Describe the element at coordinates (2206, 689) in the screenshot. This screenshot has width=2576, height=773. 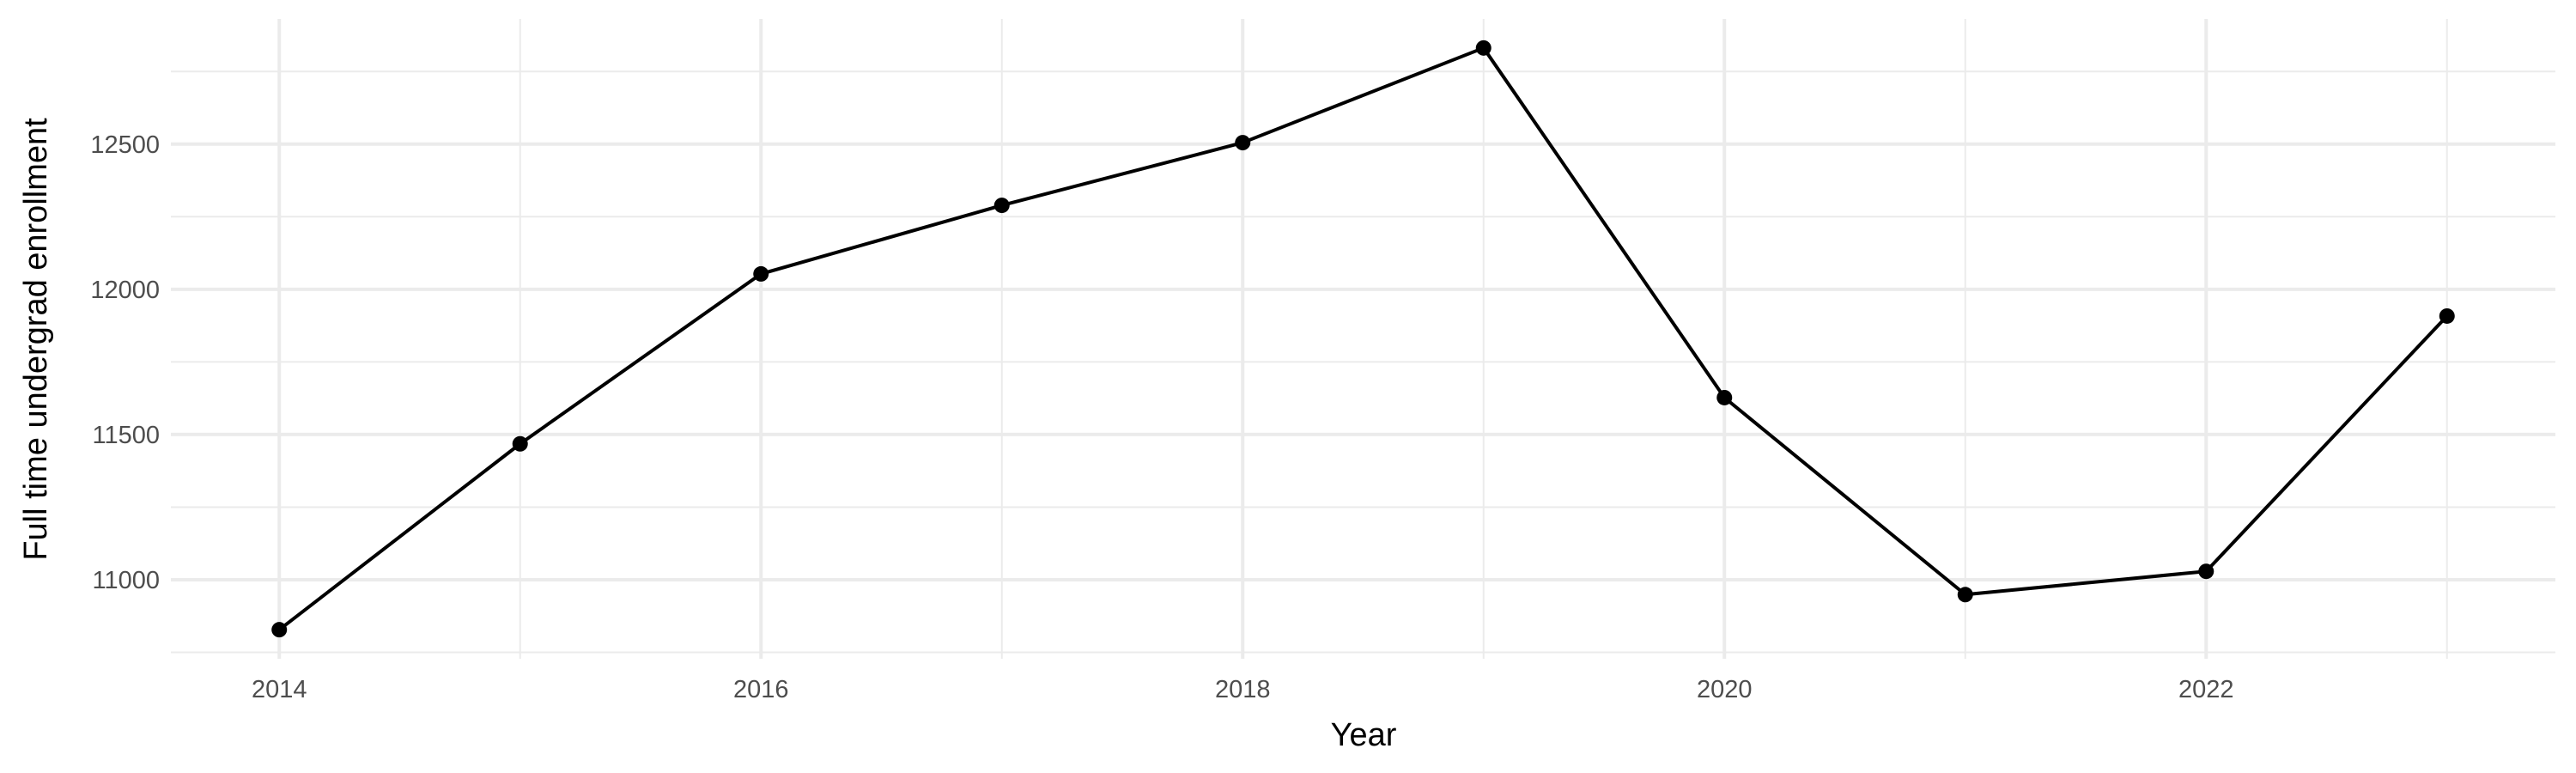
I see `x-tick-label: 2022` at that location.